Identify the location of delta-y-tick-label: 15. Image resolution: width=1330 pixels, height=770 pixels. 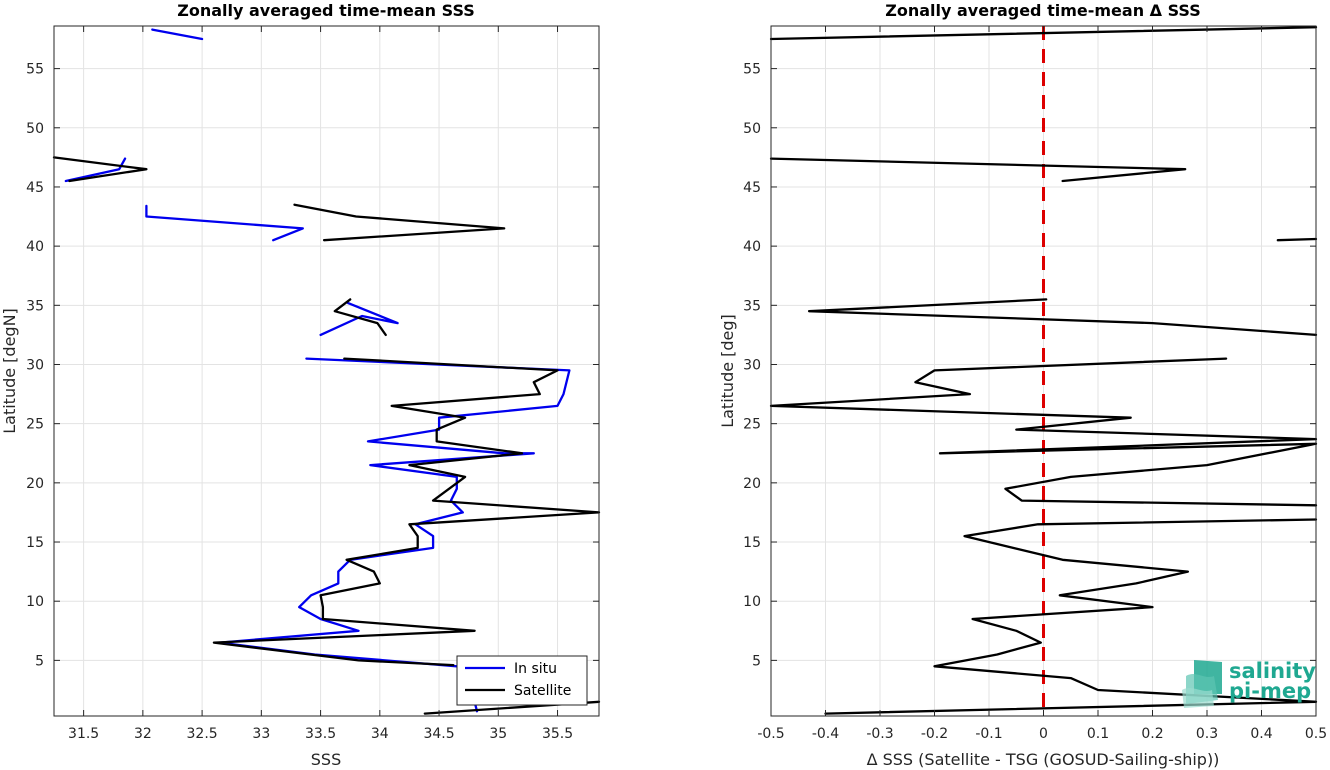
(752, 543).